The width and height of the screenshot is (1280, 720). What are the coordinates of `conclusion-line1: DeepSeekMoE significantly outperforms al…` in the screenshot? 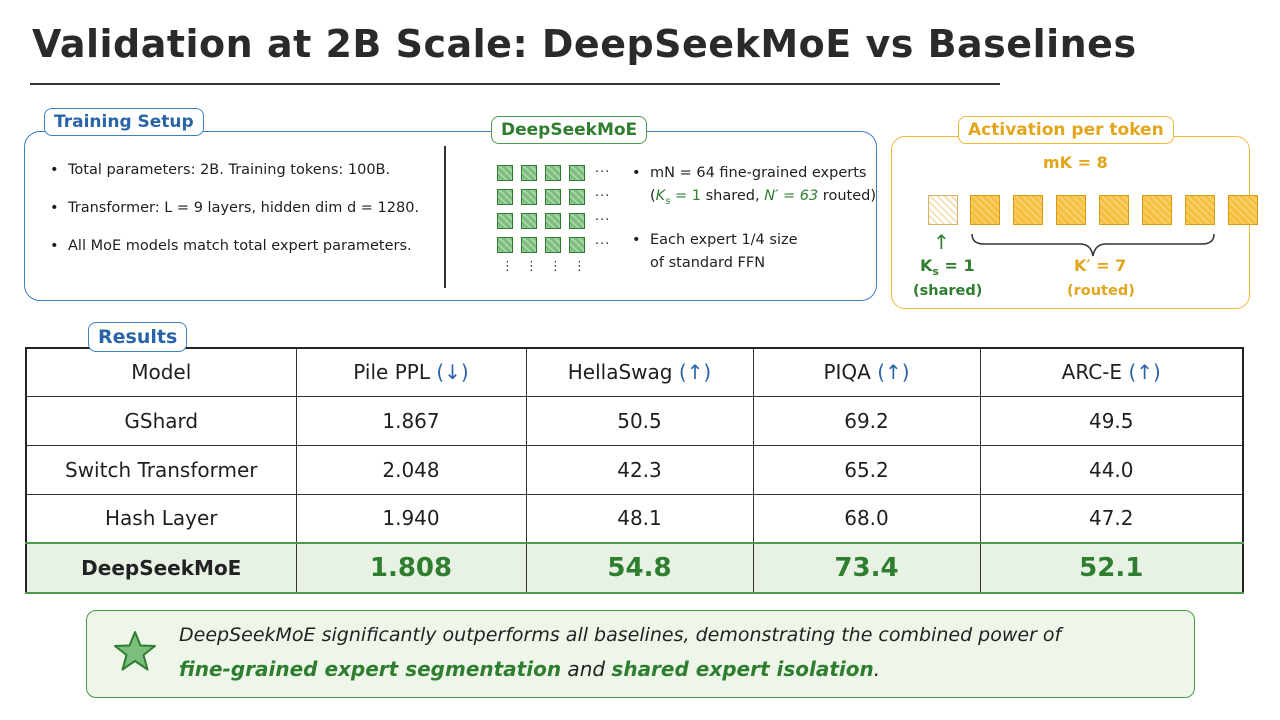 It's located at (620, 635).